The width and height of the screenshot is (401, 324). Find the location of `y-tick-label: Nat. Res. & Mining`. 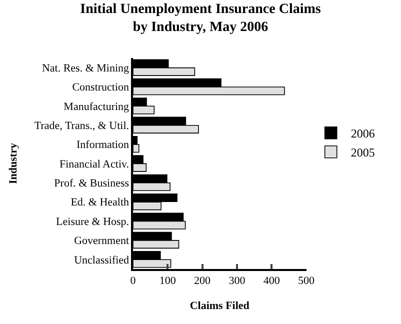

y-tick-label: Nat. Res. & Mining is located at coordinates (86, 68).